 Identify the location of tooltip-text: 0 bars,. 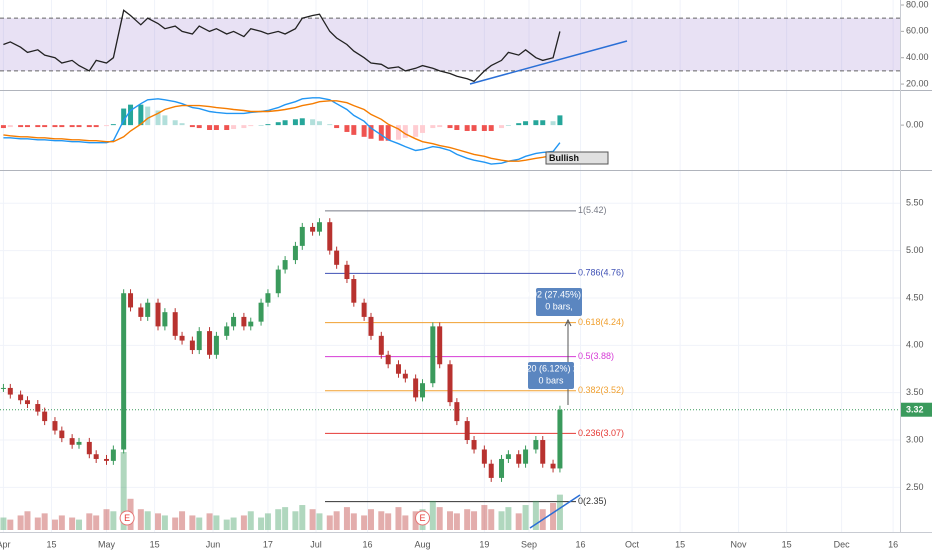
(559, 306).